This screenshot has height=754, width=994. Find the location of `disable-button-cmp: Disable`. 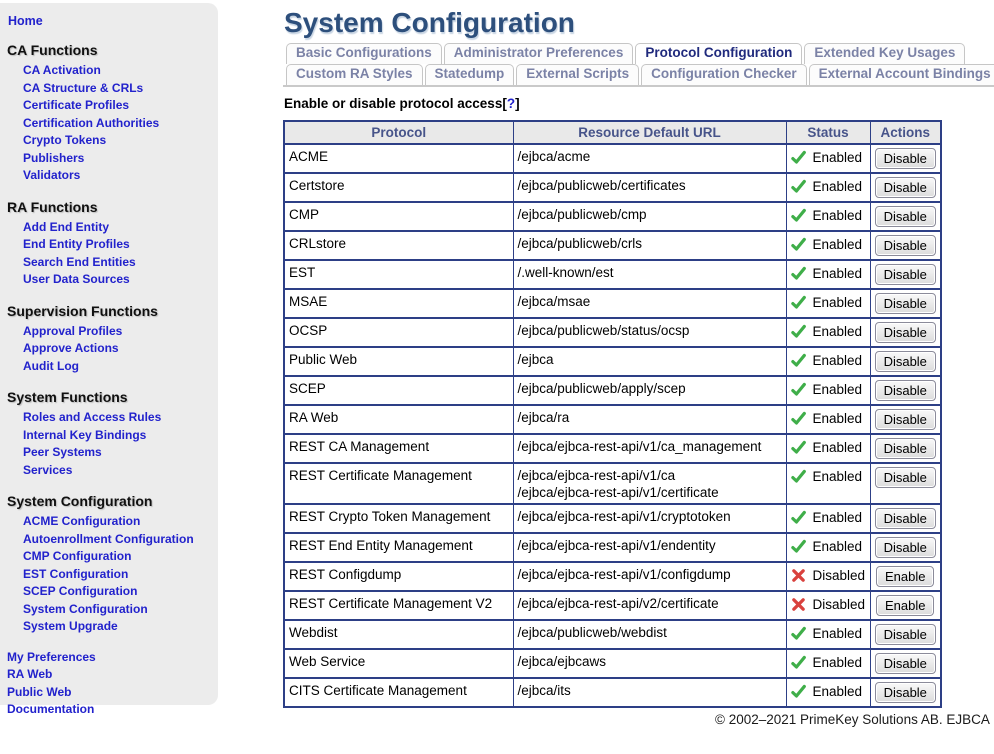

disable-button-cmp: Disable is located at coordinates (905, 216).